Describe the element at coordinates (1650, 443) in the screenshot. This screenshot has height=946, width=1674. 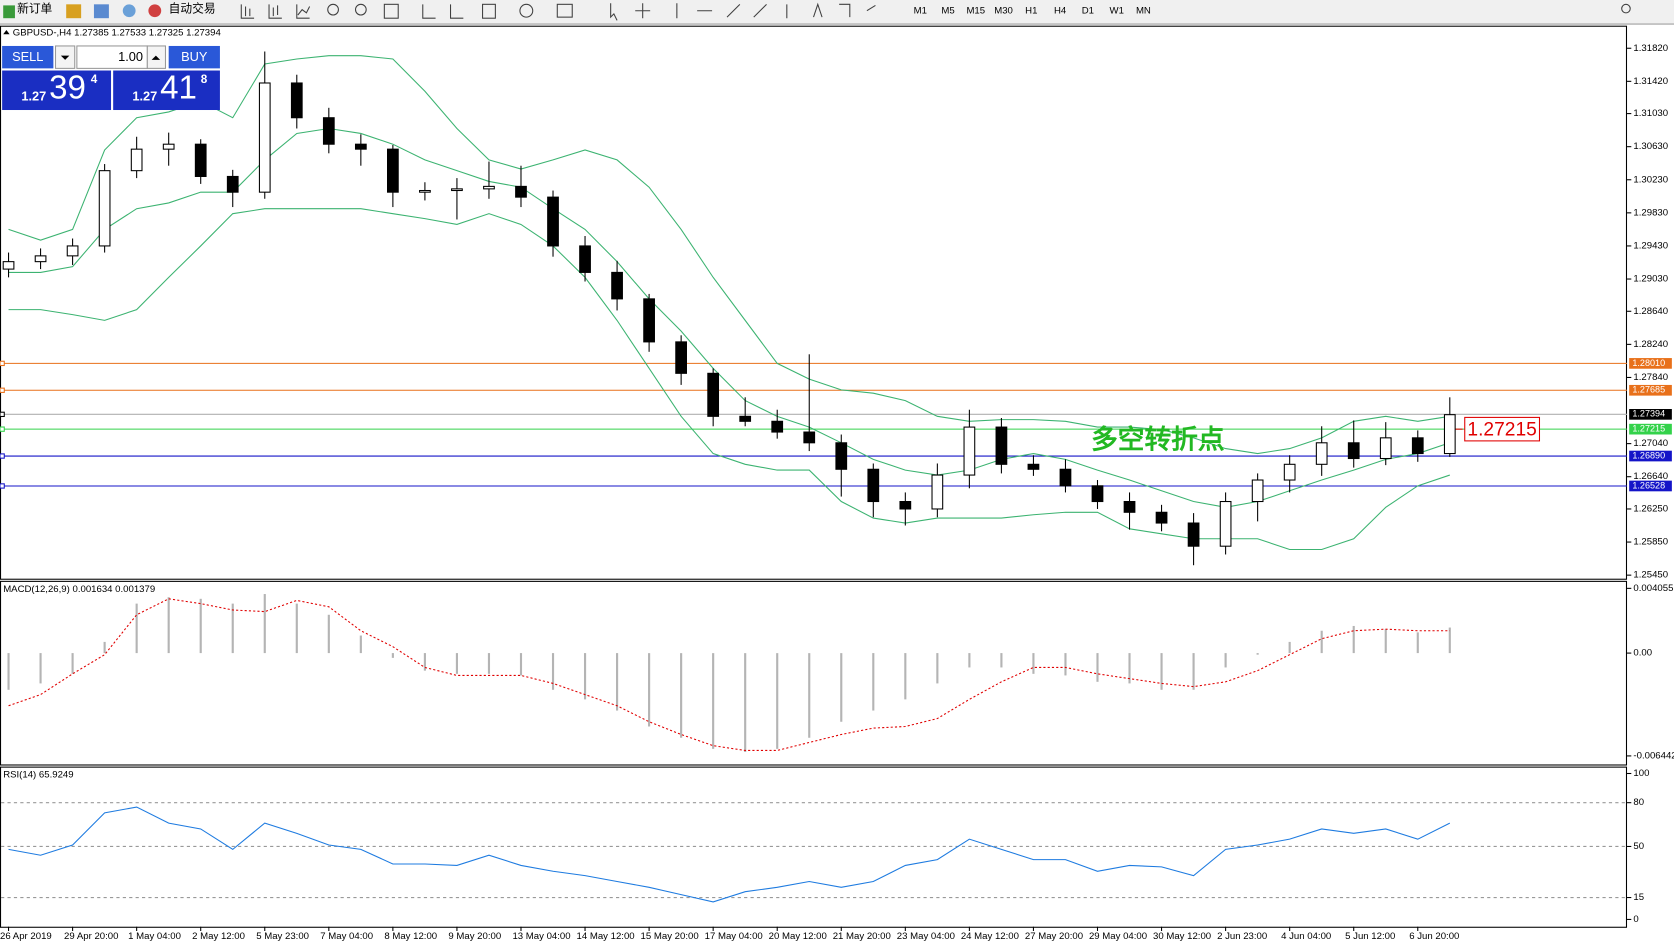
I see `y-tick-label: 1.27040` at that location.